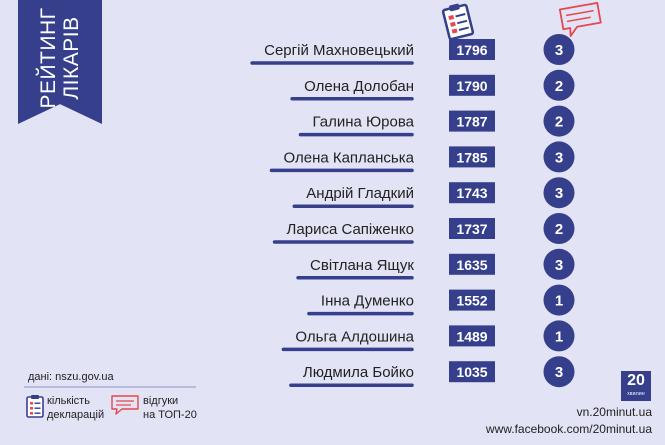  Describe the element at coordinates (354, 336) in the screenshot. I see `doctor-name: Ольга Алдошина` at that location.